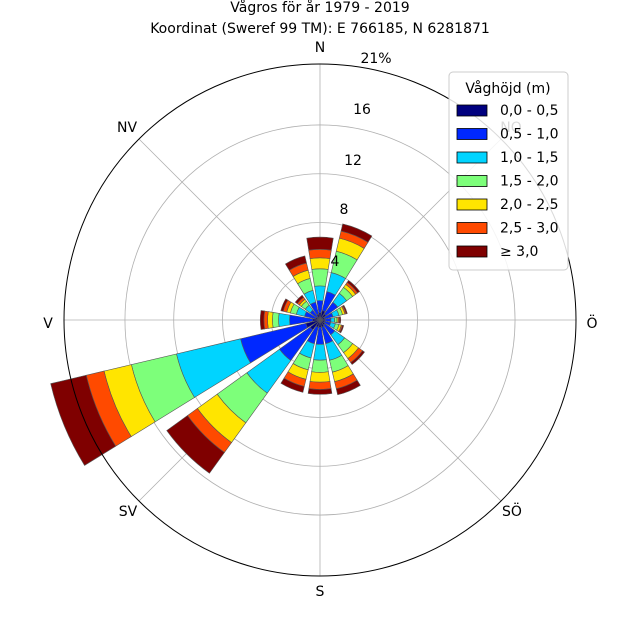 The width and height of the screenshot is (640, 640). I want to click on legend-label-6: ≥ 3,0, so click(519, 252).